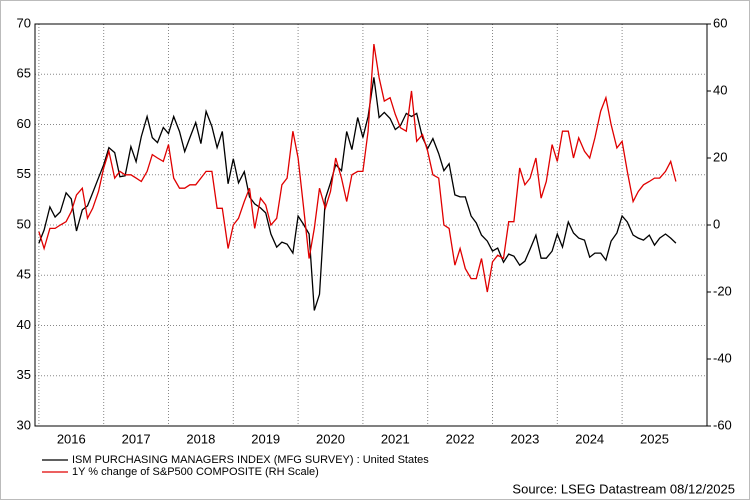  I want to click on y-tick-label: 70, so click(24, 22).